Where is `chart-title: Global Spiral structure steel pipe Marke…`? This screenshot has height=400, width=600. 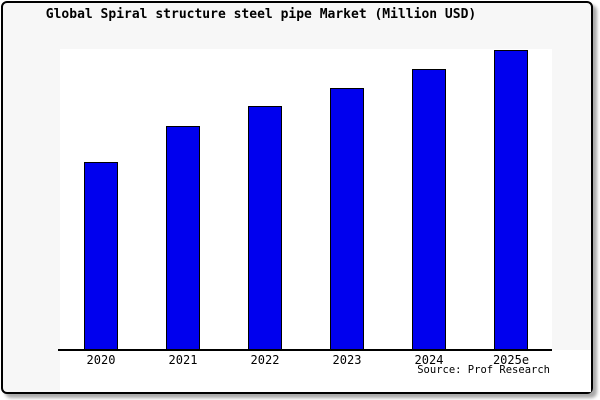 chart-title: Global Spiral structure steel pipe Marke… is located at coordinates (261, 14).